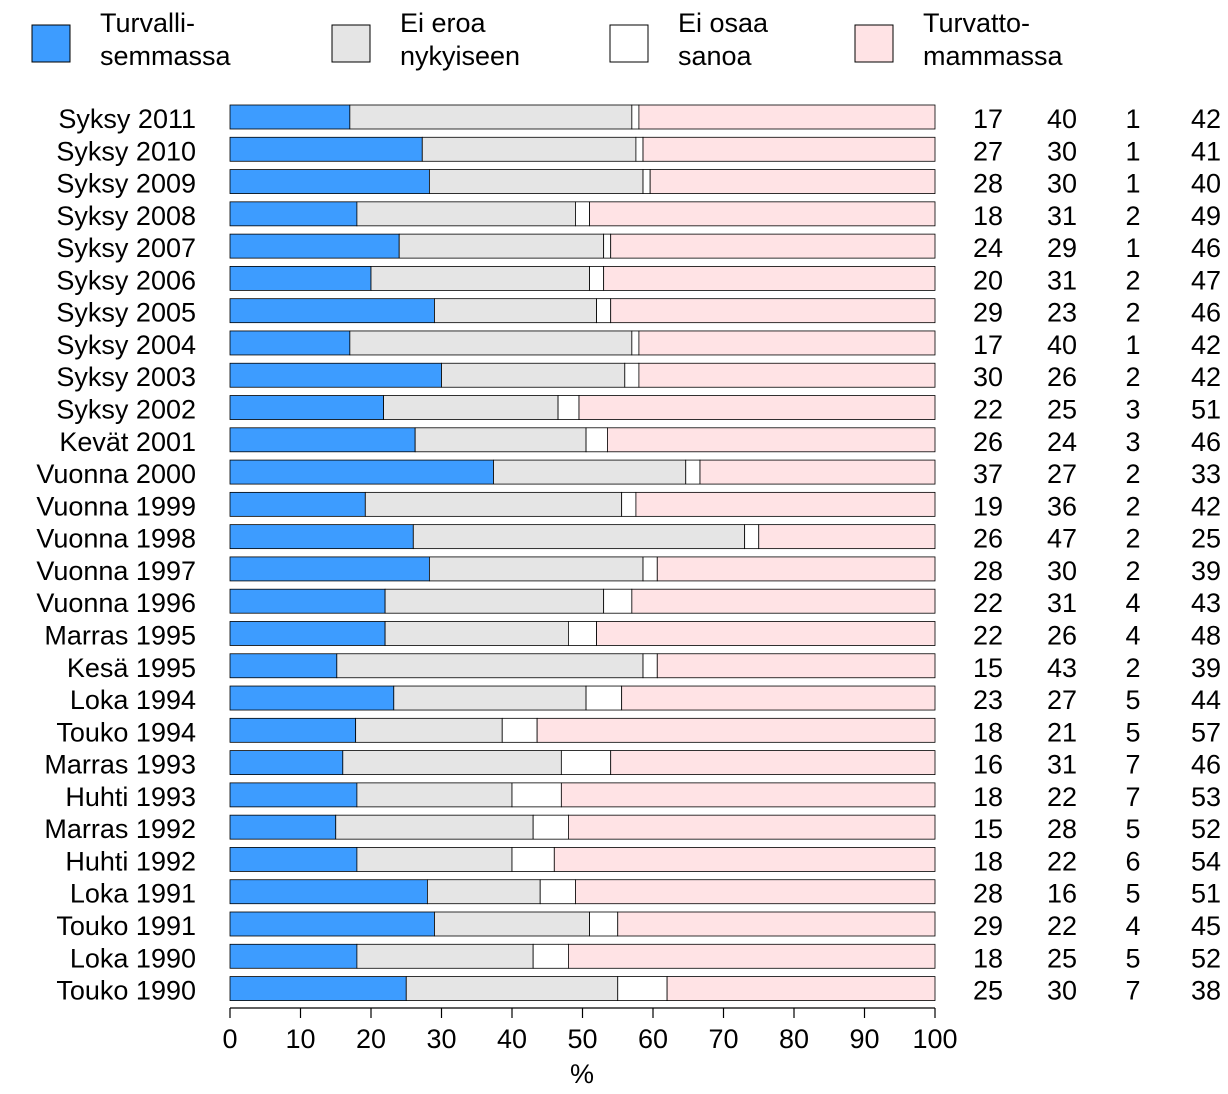 This screenshot has width=1228, height=1094. Describe the element at coordinates (1206, 765) in the screenshot. I see `value-label: 46` at that location.